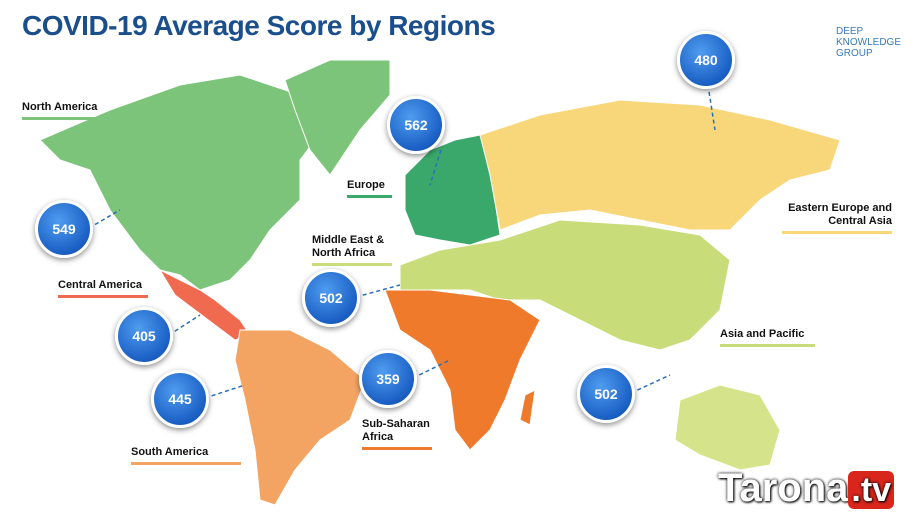 Image resolution: width=920 pixels, height=517 pixels. I want to click on region-label: Asia and Pacific, so click(767, 337).